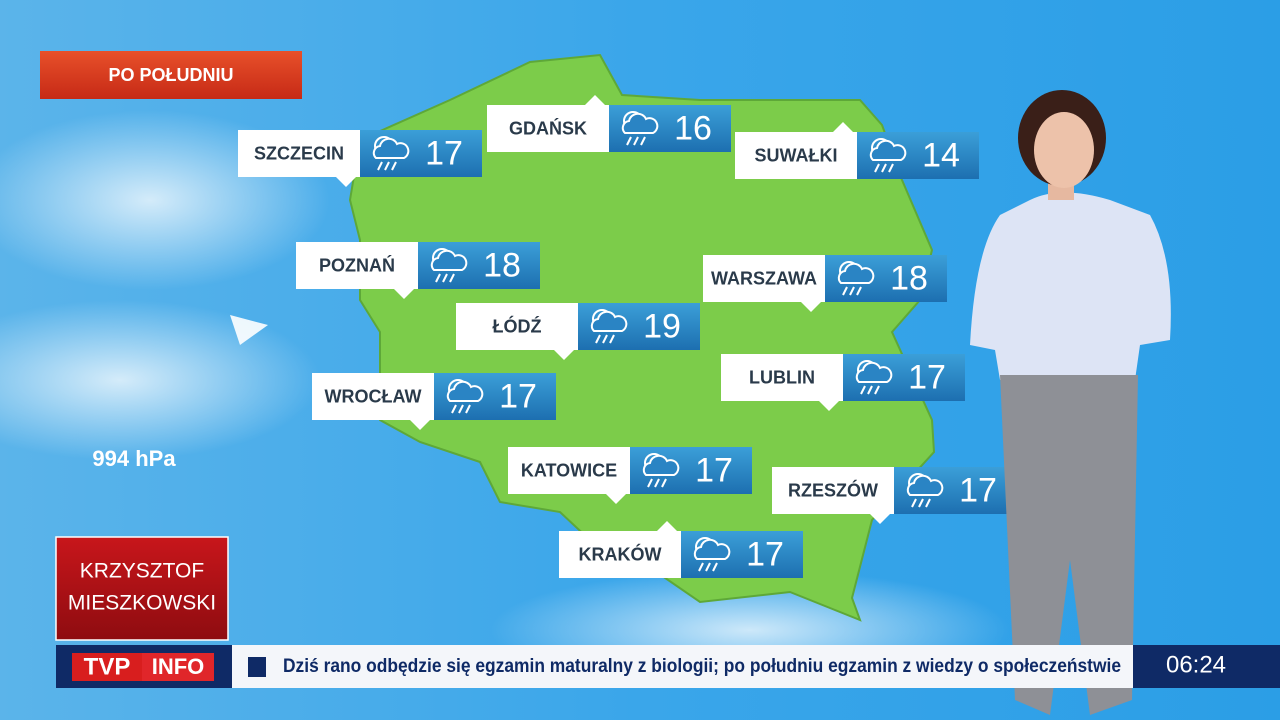  Describe the element at coordinates (630, 475) in the screenshot. I see `city-card: KATOWICE 17` at that location.